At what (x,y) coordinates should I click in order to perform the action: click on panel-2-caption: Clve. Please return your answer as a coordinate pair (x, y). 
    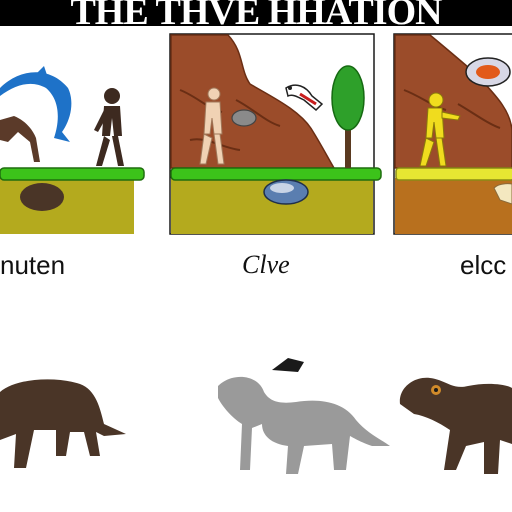
    Looking at the image, I should click on (266, 264).